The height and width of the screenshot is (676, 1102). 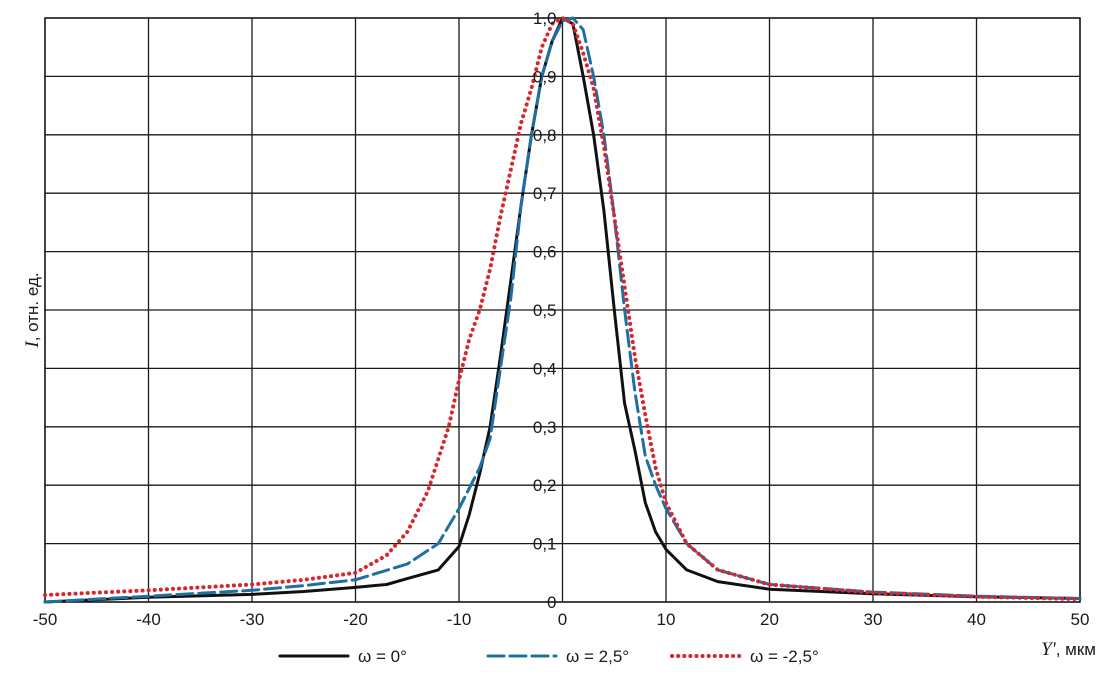 What do you see at coordinates (976, 619) in the screenshot?
I see `x-tick-label: 40` at bounding box center [976, 619].